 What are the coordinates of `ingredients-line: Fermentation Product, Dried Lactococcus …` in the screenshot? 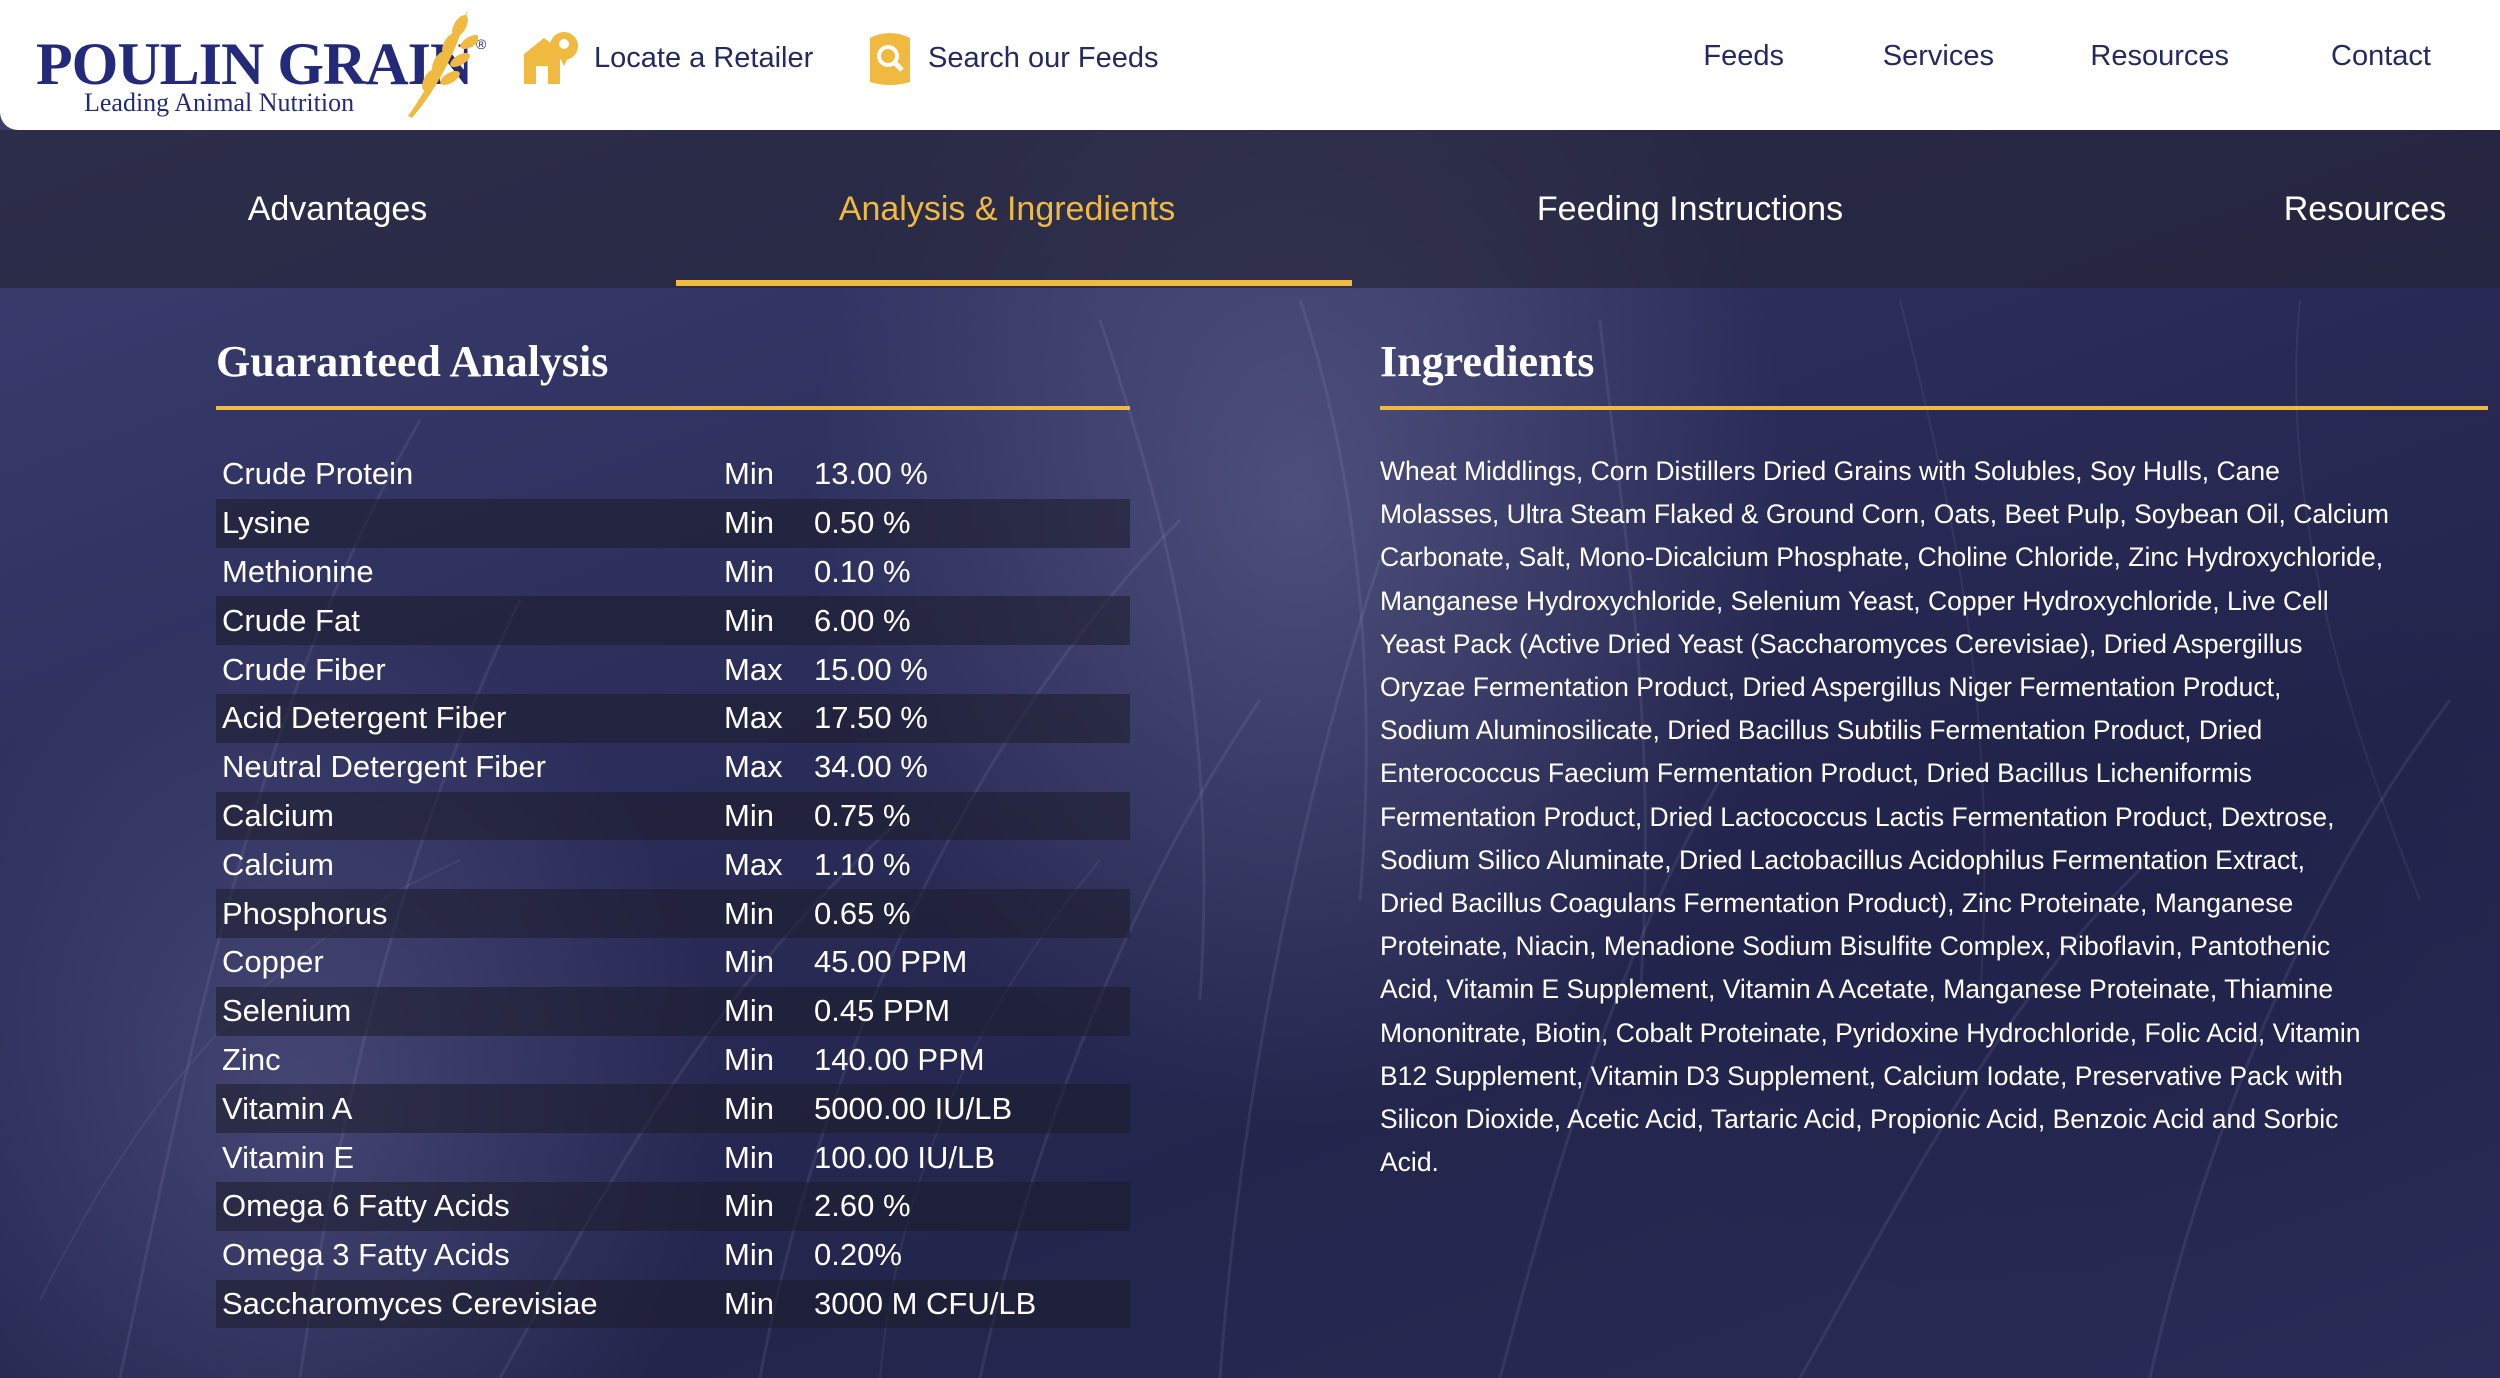 It's located at (1857, 816).